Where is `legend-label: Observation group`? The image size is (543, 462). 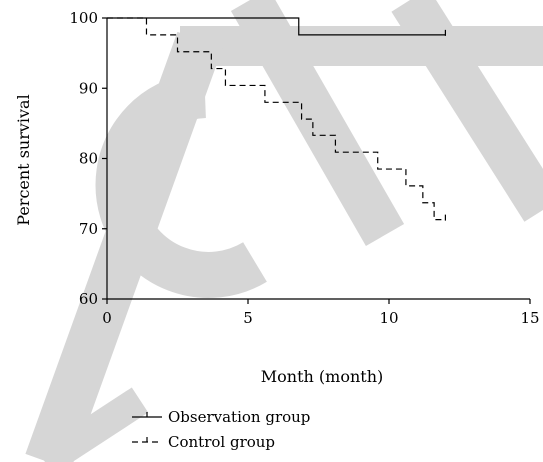
legend-label: Observation group is located at coordinates (239, 417).